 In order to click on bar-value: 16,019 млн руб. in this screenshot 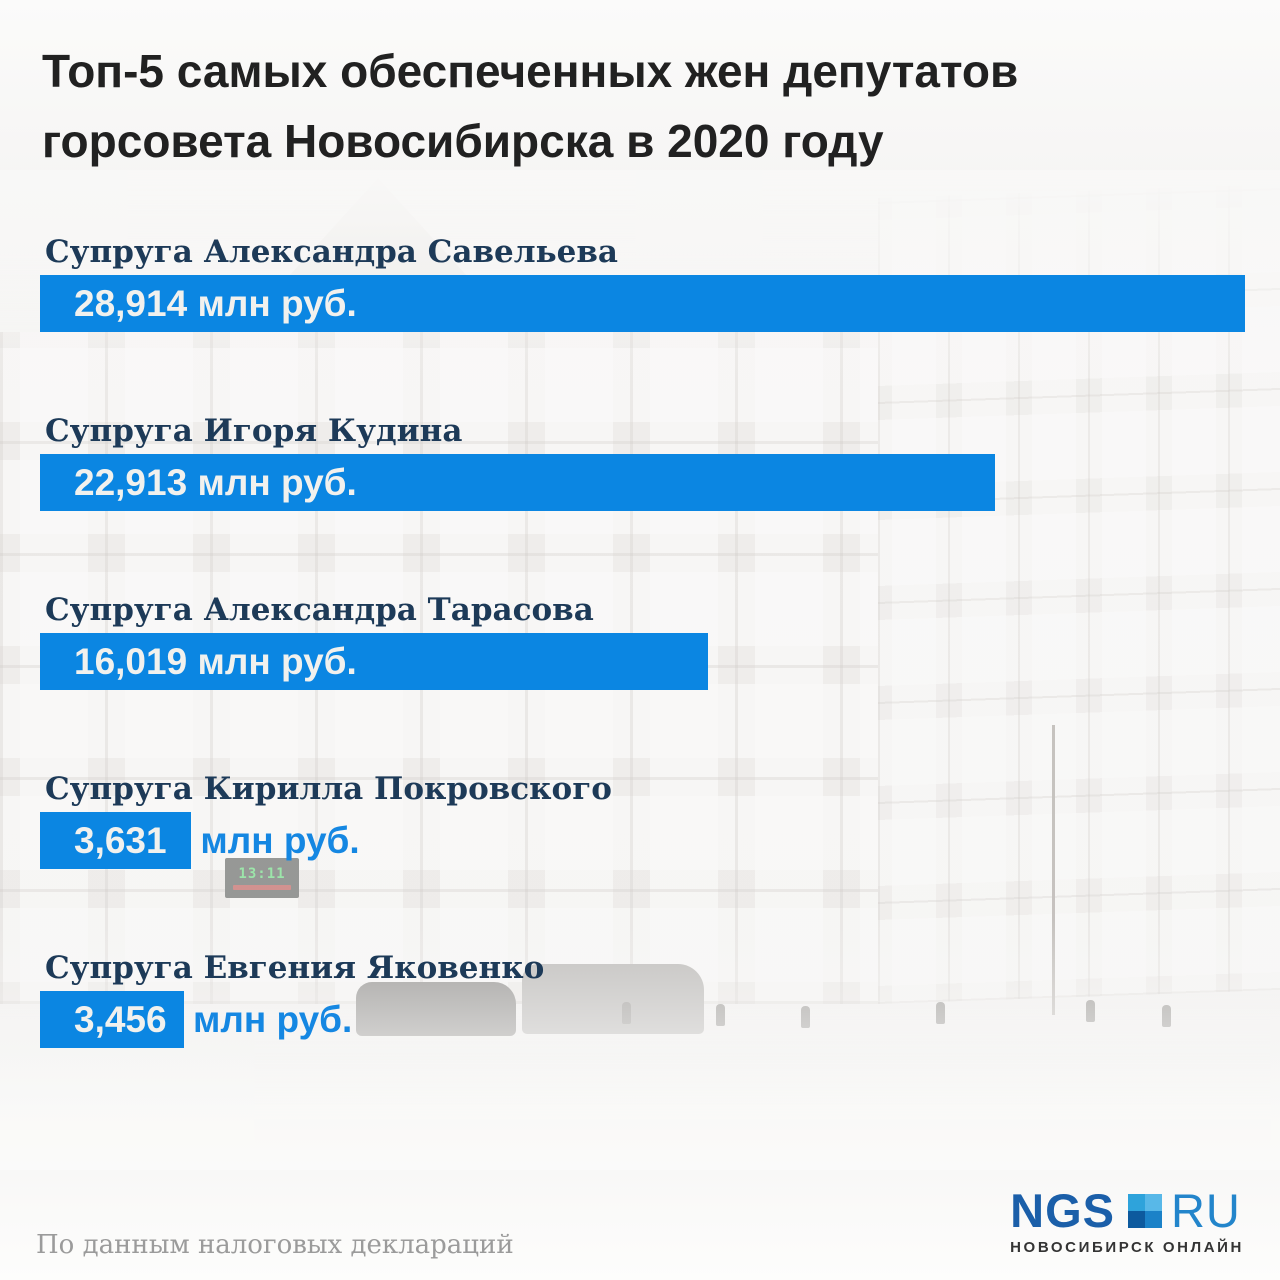, I will do `click(215, 661)`.